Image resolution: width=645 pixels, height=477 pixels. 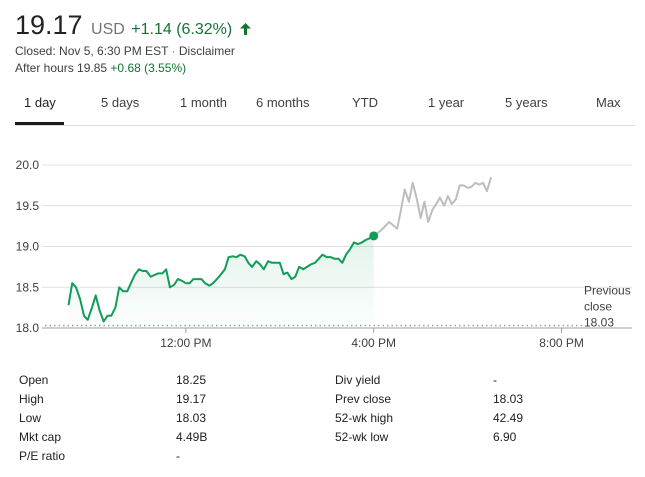 I want to click on previous-close-value: 18.03, so click(x=599, y=323).